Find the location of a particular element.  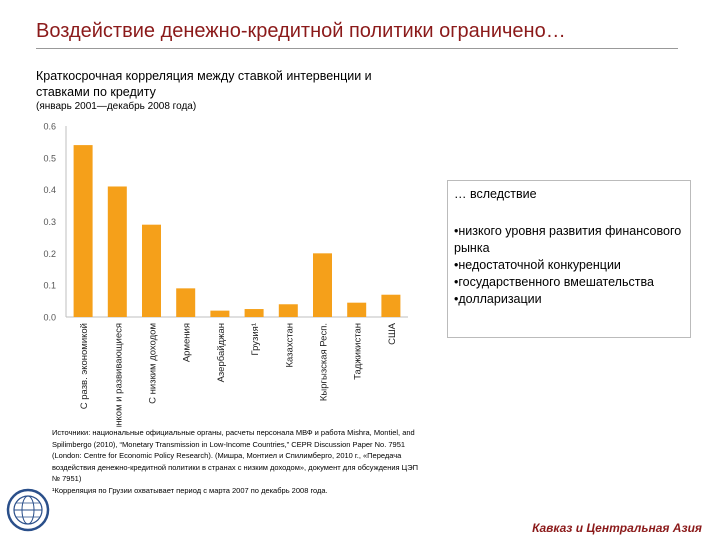

callout-lead: … вследствие is located at coordinates (495, 194).